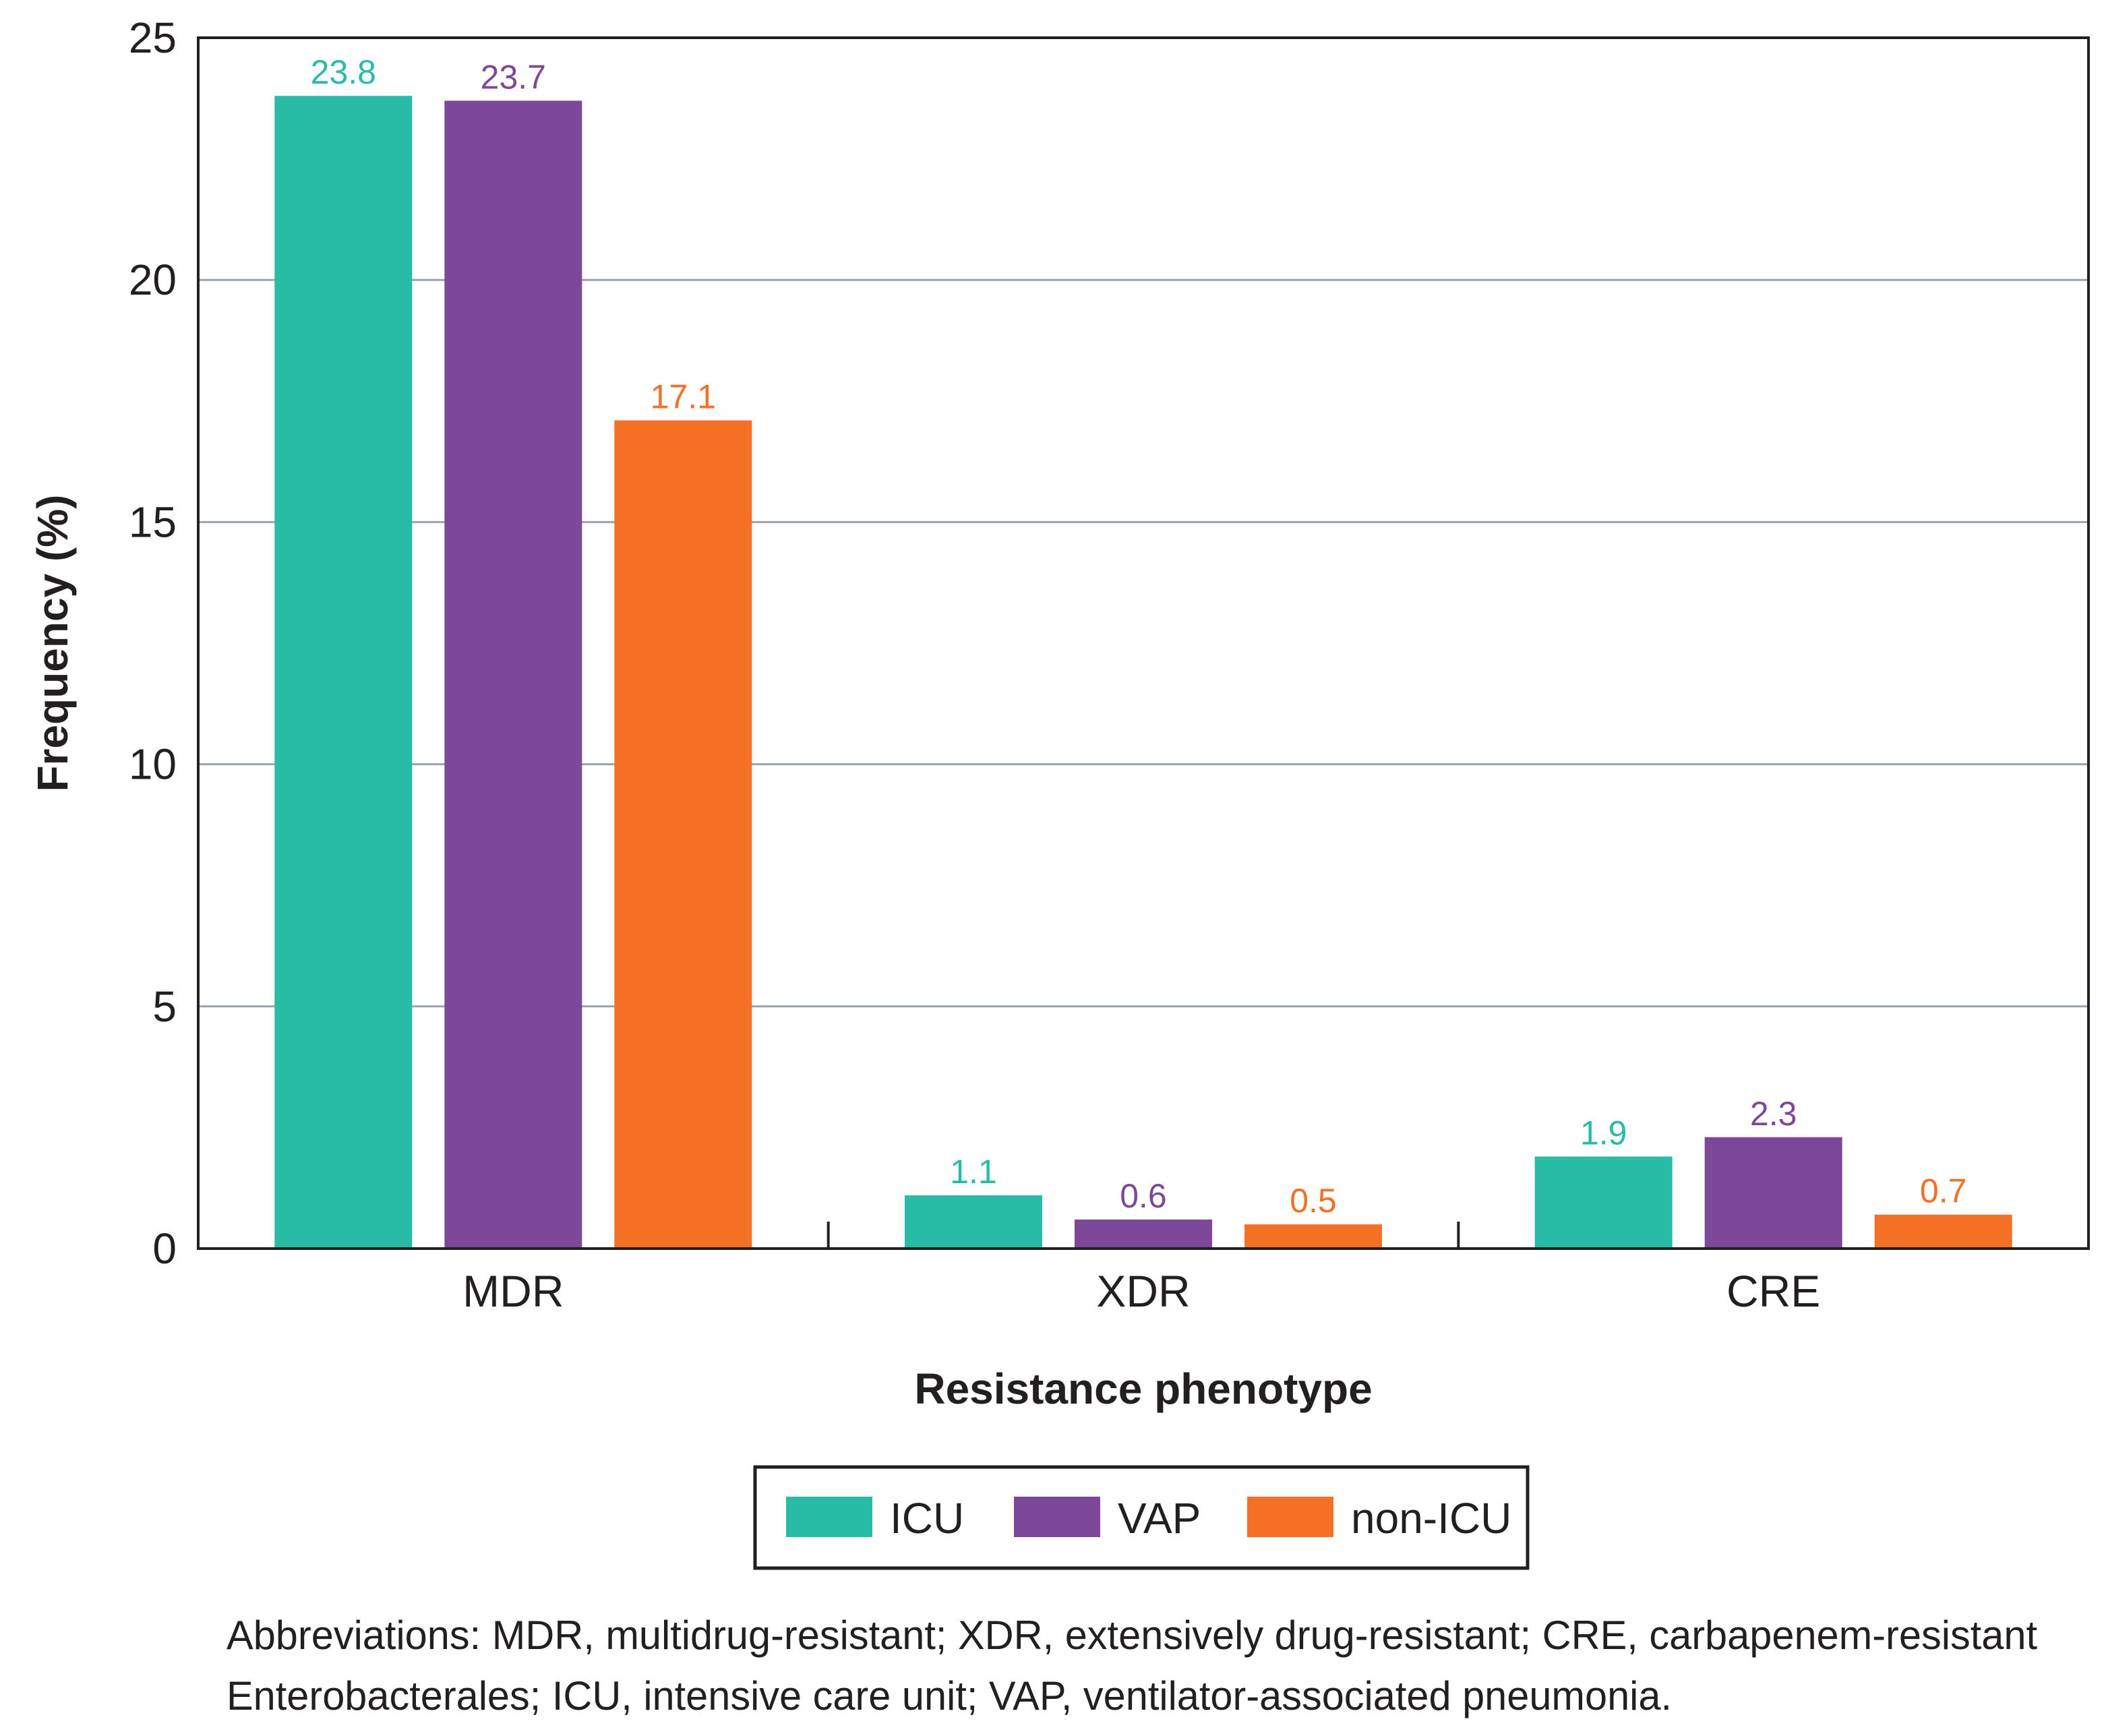 The width and height of the screenshot is (2104, 1736). I want to click on data-label: 2.3, so click(1773, 1114).